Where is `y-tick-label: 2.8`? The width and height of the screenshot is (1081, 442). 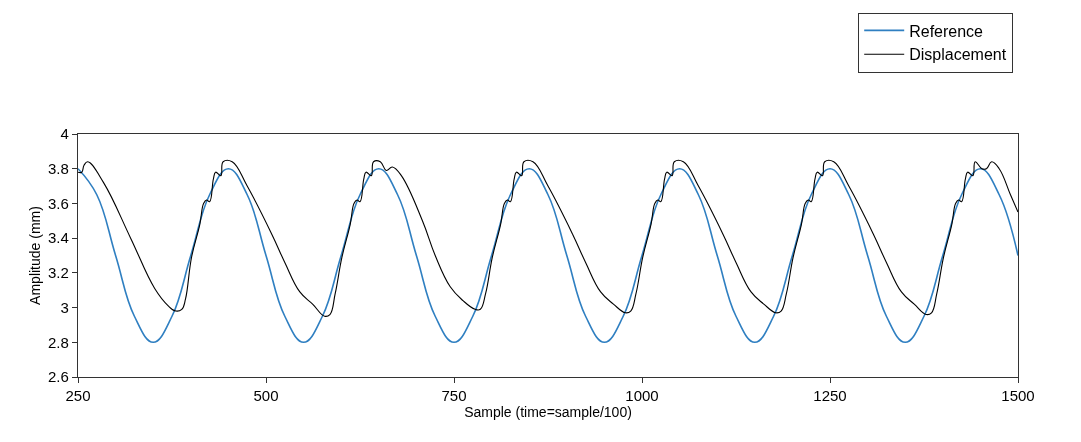 y-tick-label: 2.8 is located at coordinates (58, 342).